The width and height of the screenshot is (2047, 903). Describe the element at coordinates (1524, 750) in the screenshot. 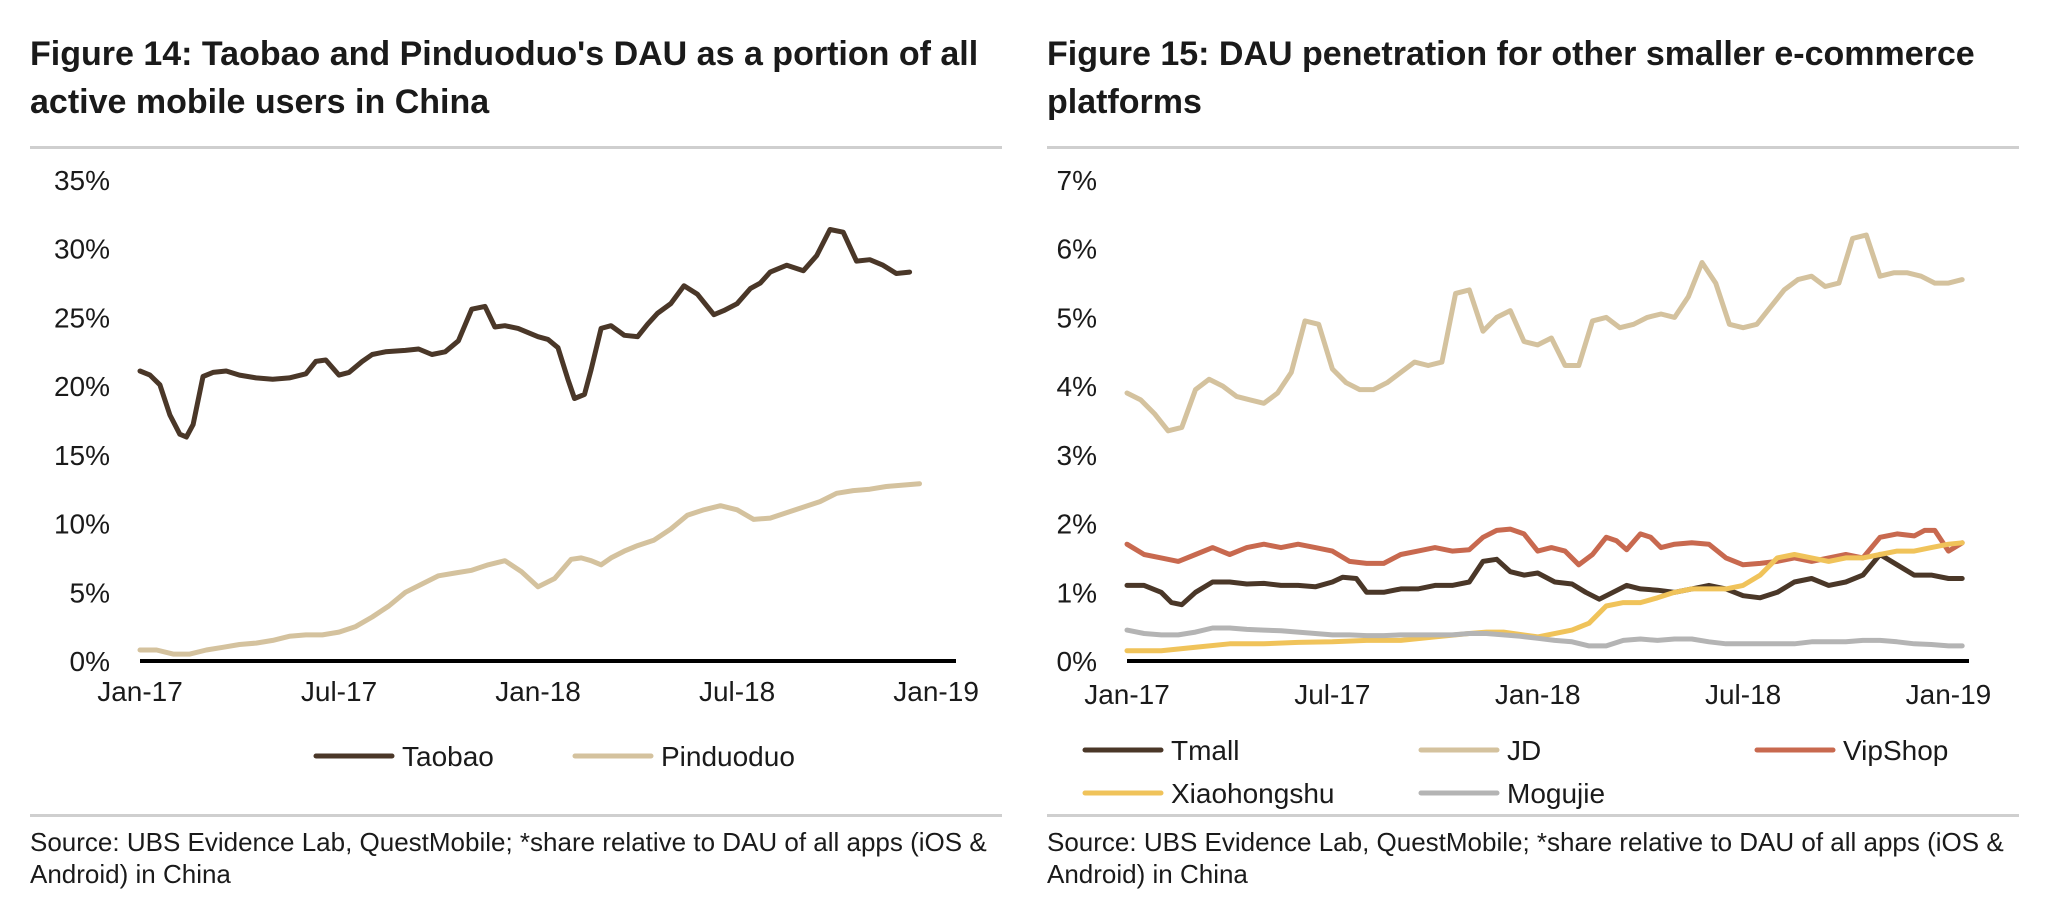

I see `legend-label-jd: JD` at that location.